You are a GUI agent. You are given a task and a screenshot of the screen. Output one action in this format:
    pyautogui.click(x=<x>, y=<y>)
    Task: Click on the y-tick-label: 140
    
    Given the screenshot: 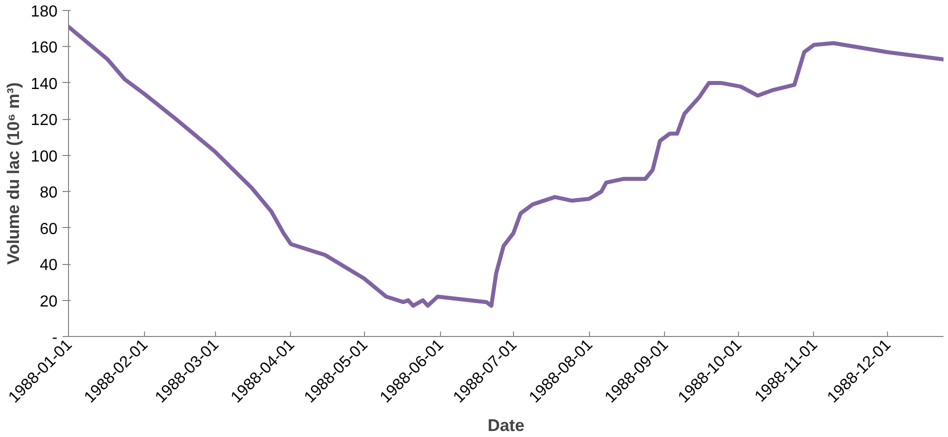 What is the action you would take?
    pyautogui.click(x=44, y=84)
    